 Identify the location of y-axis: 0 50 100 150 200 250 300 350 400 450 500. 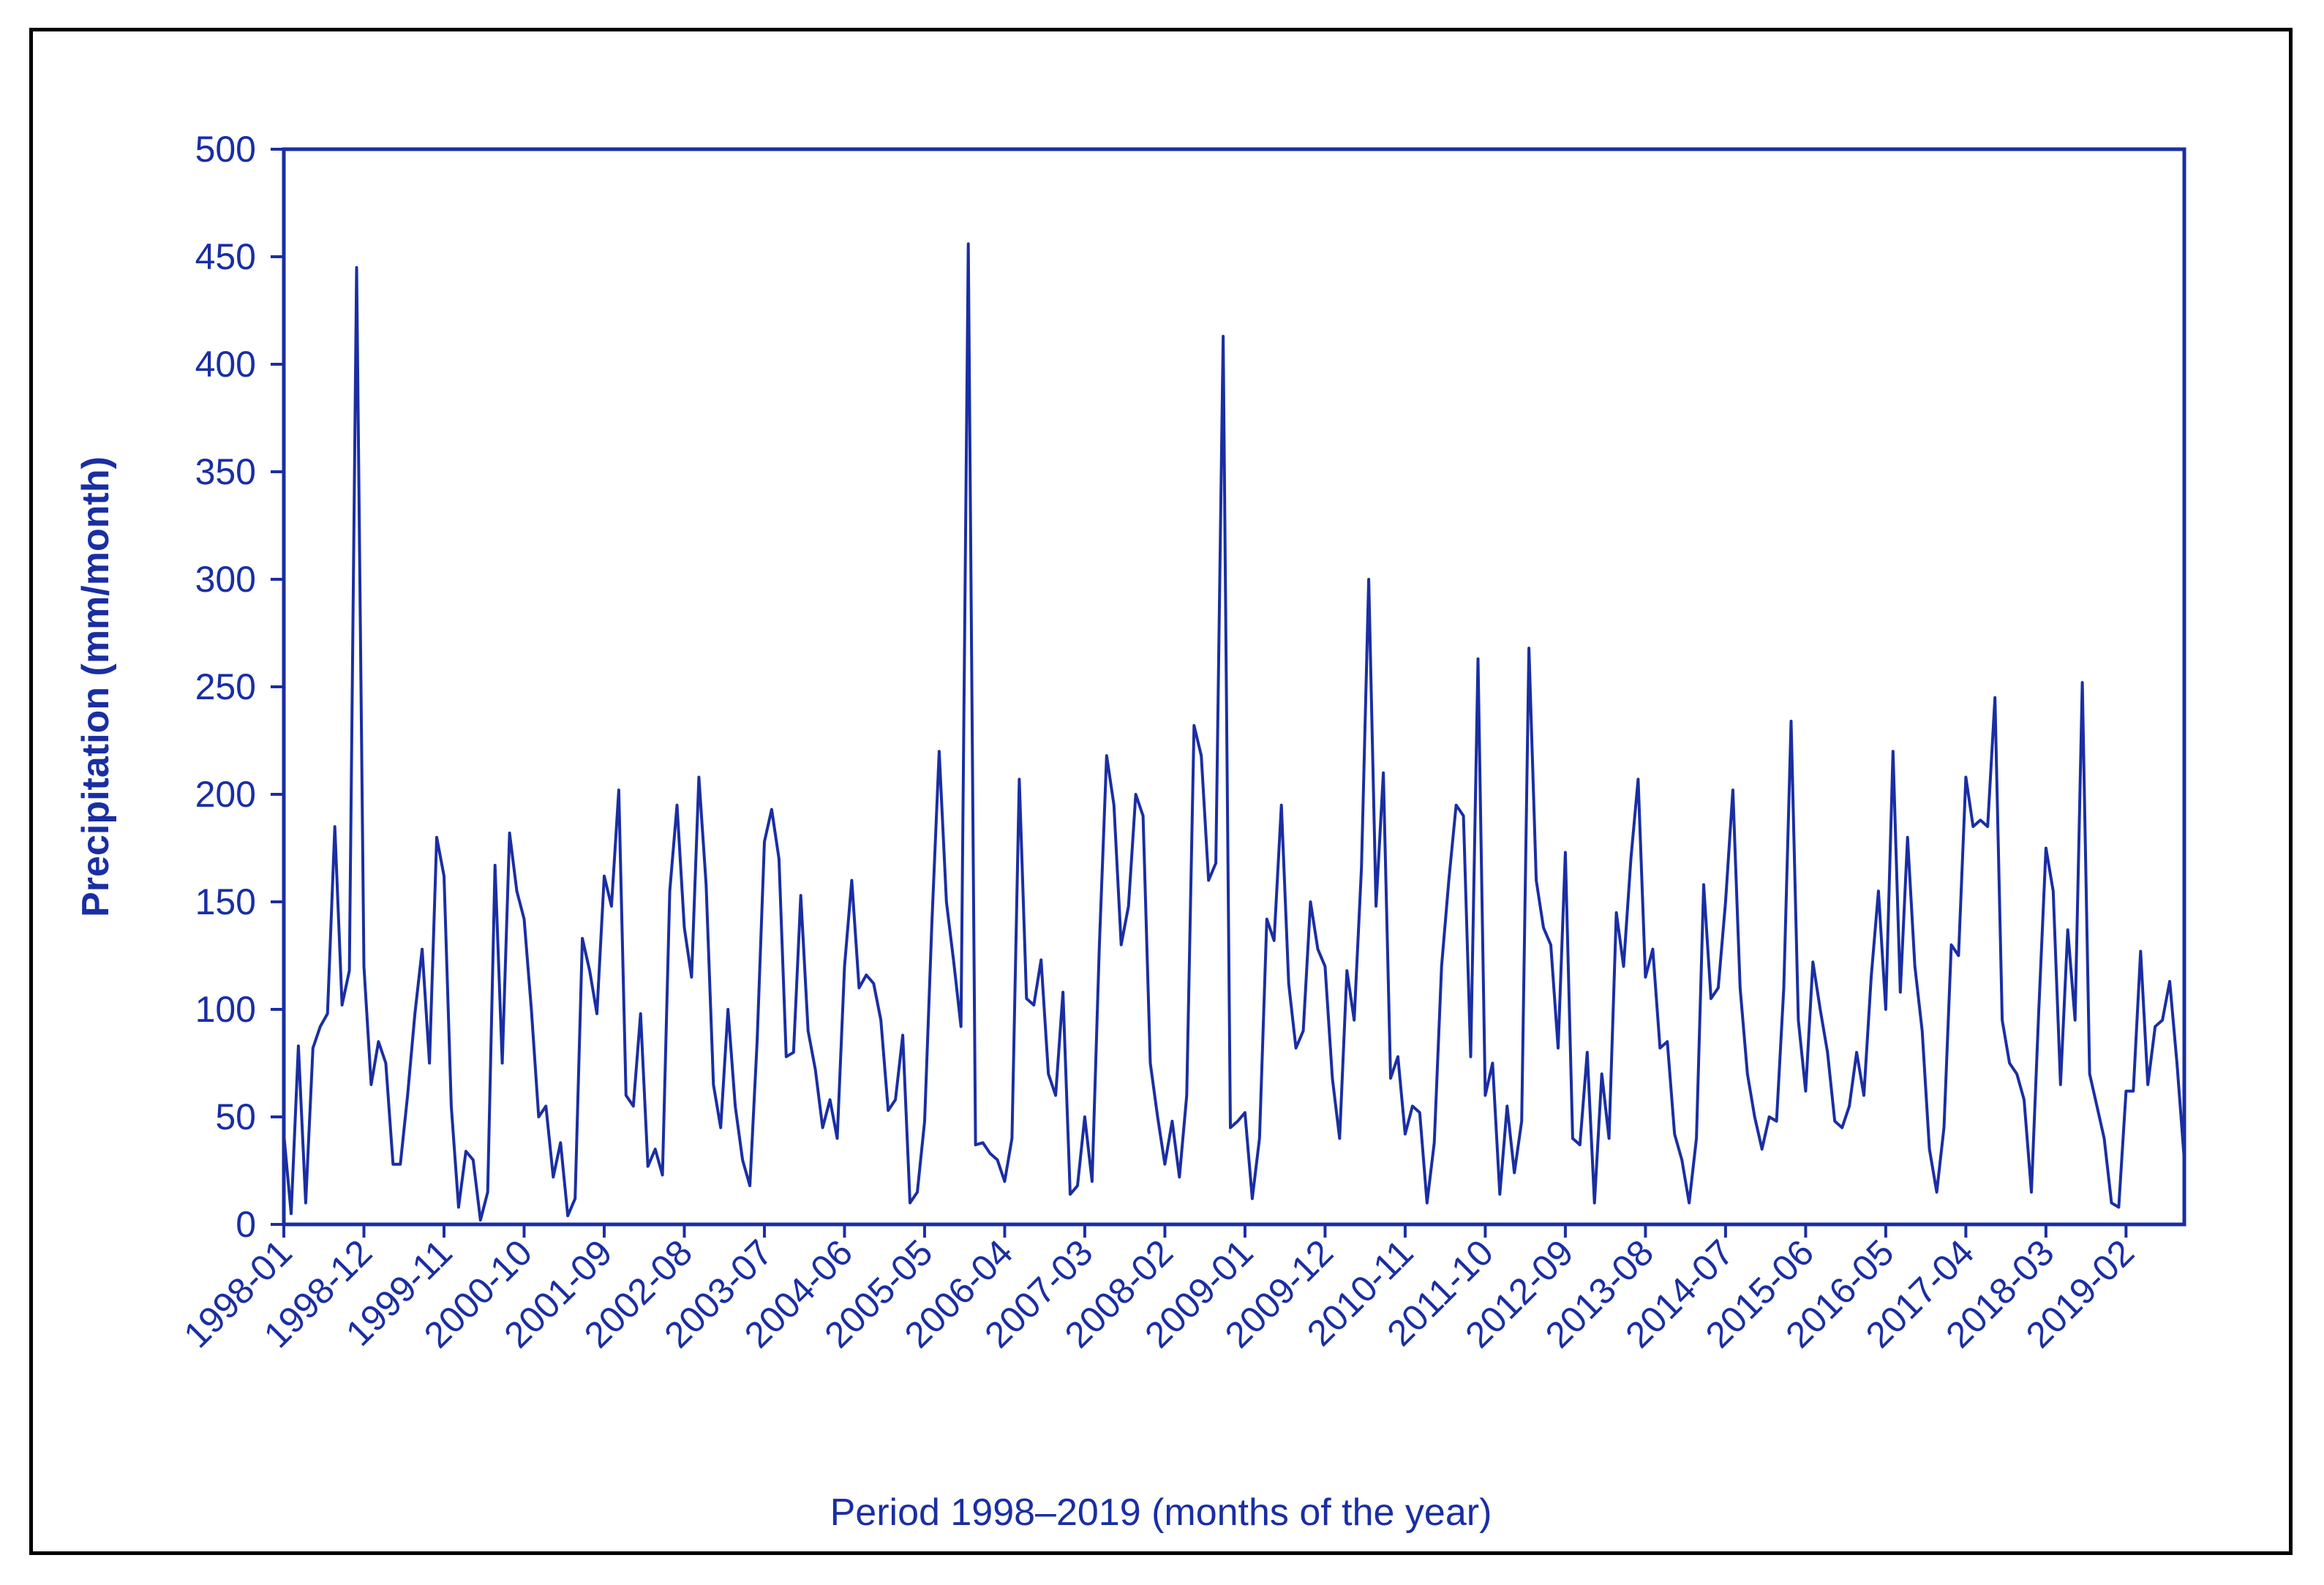
(239, 687).